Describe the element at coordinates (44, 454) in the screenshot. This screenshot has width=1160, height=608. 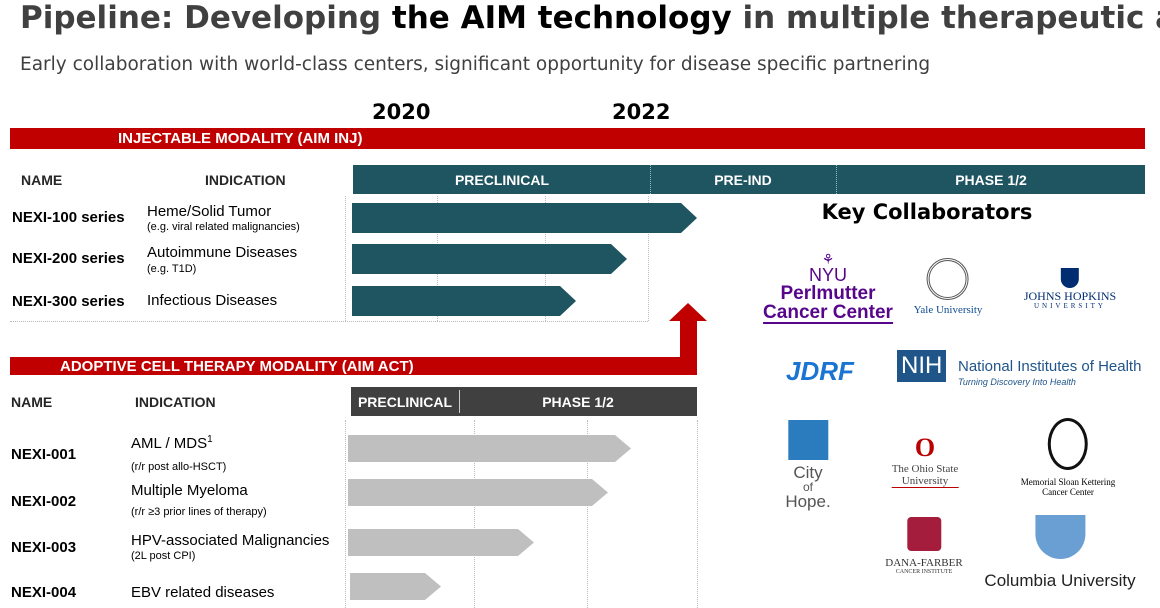
I see `program-name: NEXI-001` at that location.